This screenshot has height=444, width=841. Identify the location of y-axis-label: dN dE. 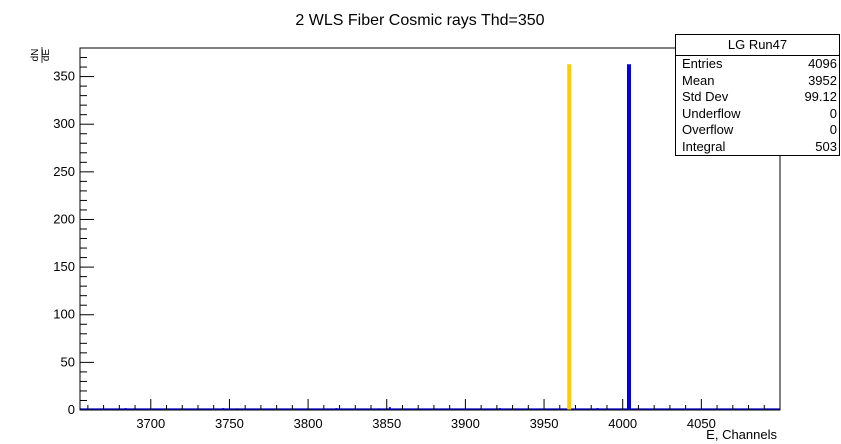
(41, 55).